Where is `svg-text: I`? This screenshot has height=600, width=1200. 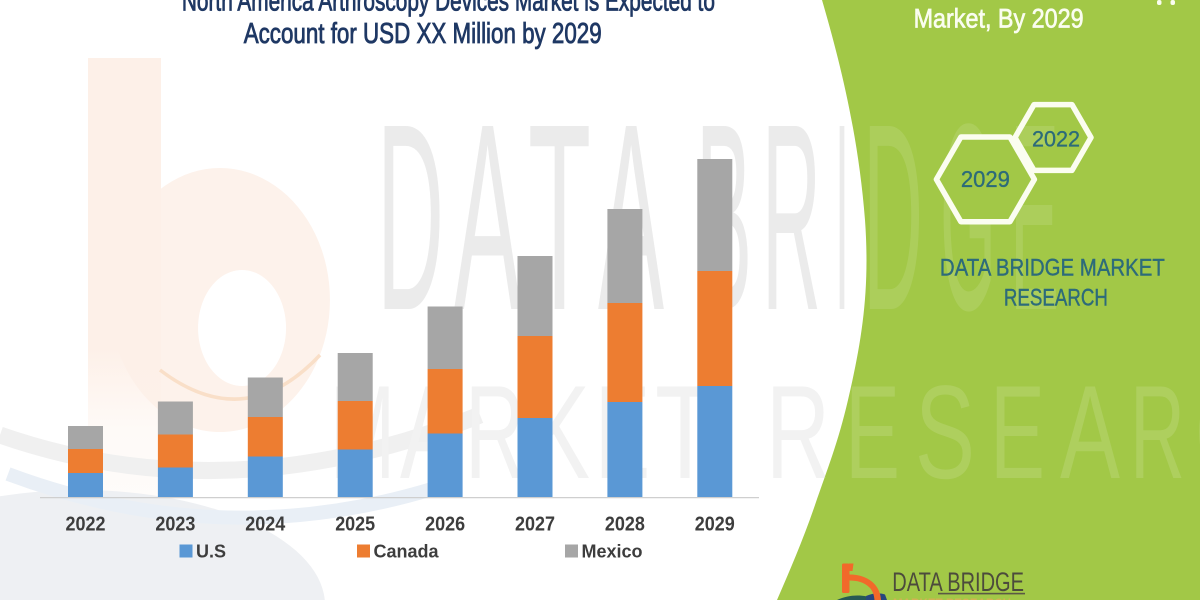 svg-text: I is located at coordinates (842, 217).